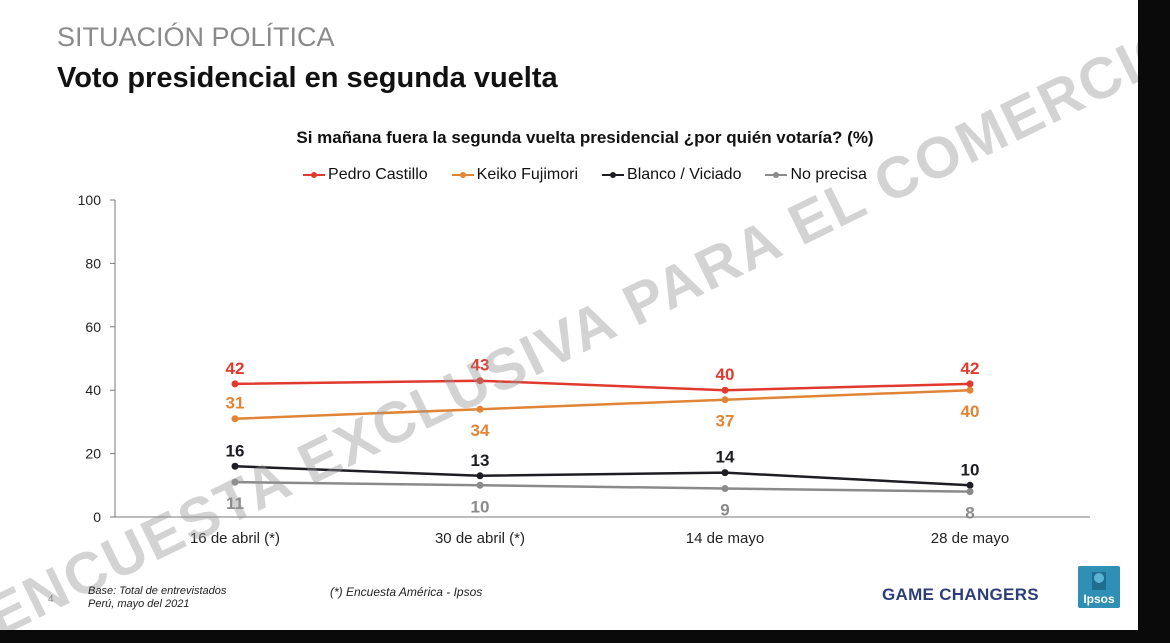  I want to click on base-note-line-1: Base: Total de entrevistados, so click(157, 591).